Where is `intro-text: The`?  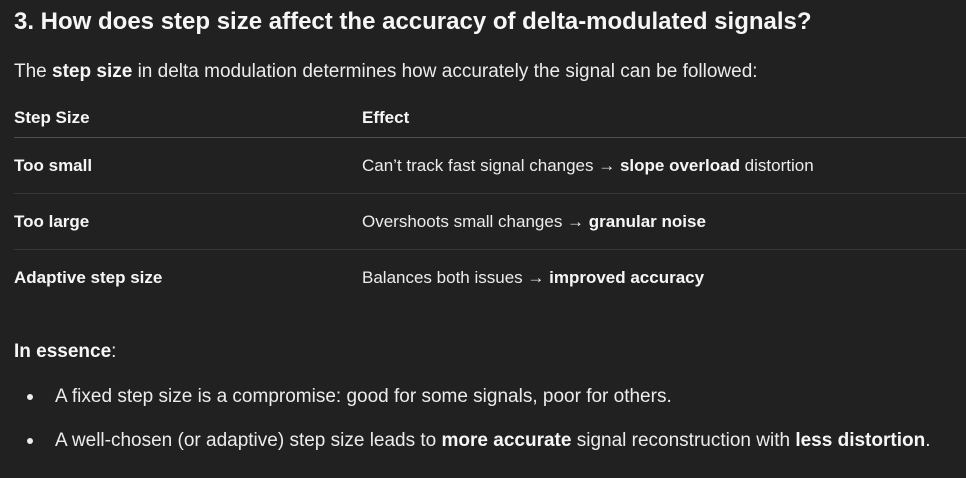 intro-text: The is located at coordinates (33, 71).